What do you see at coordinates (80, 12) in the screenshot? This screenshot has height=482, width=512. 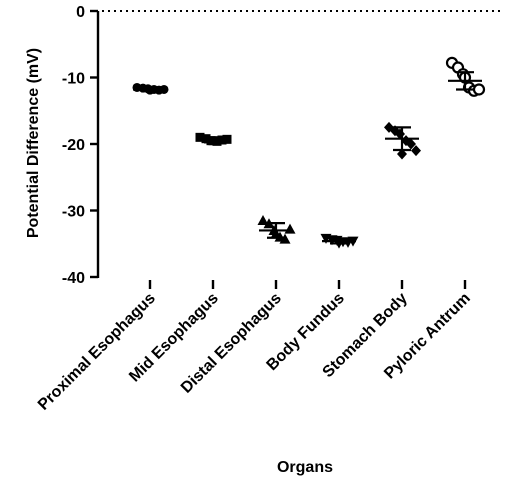 I see `y-tick-label: 0` at bounding box center [80, 12].